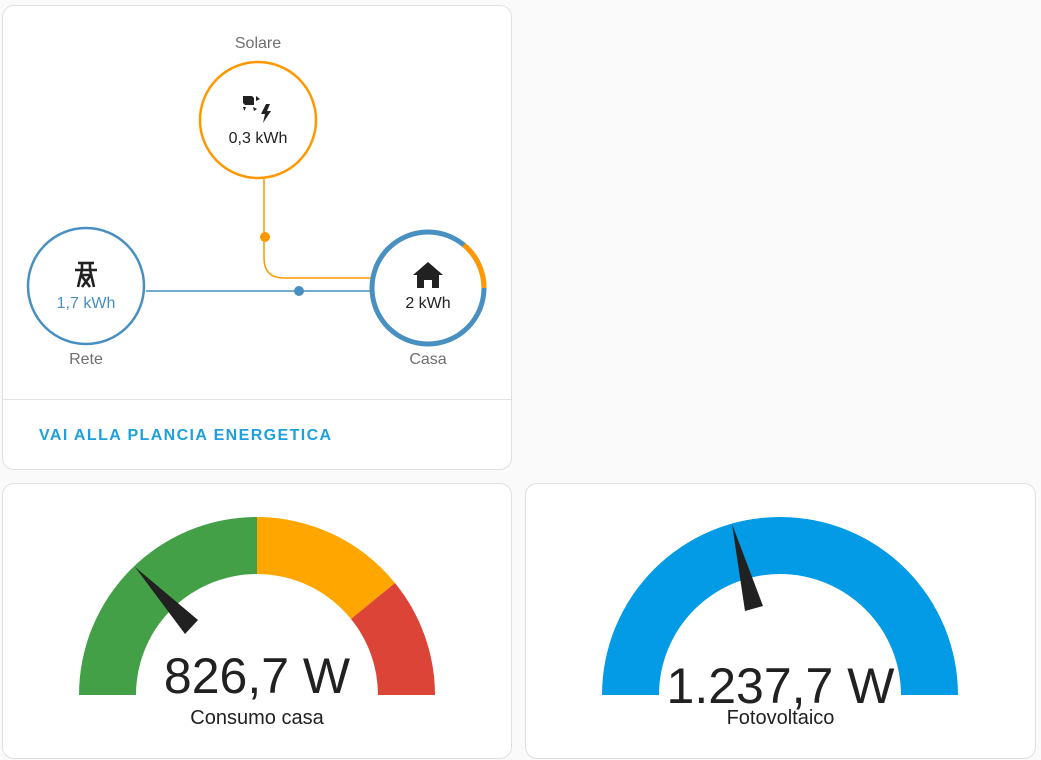  What do you see at coordinates (265, 237) in the screenshot?
I see `solar-flow-dot` at bounding box center [265, 237].